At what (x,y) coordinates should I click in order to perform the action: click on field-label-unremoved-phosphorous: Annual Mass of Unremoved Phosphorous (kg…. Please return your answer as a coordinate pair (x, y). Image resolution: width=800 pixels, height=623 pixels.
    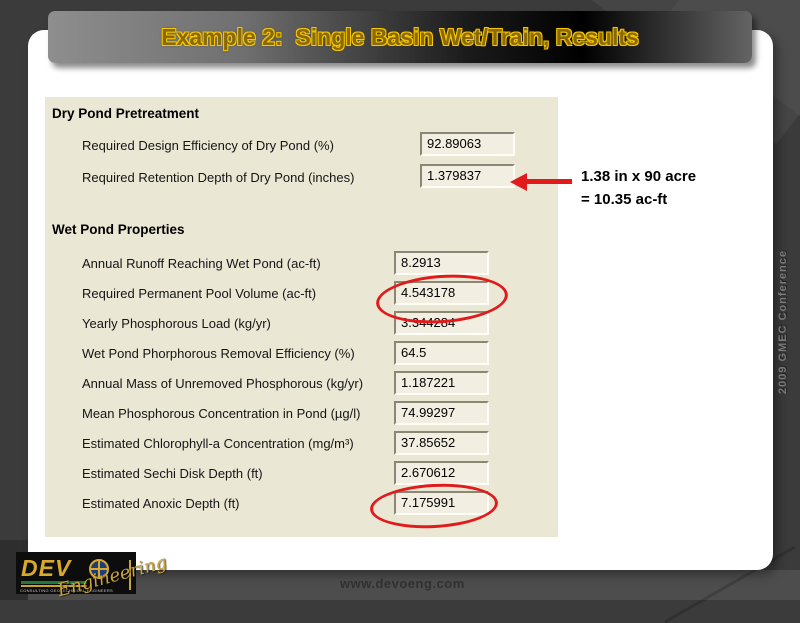
    Looking at the image, I should click on (223, 383).